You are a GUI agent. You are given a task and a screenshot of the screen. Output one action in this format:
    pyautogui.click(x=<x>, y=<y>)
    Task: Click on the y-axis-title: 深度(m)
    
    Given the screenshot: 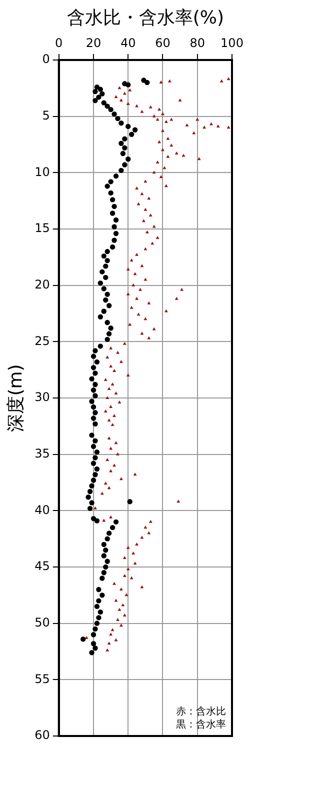 What is the action you would take?
    pyautogui.click(x=15, y=398)
    